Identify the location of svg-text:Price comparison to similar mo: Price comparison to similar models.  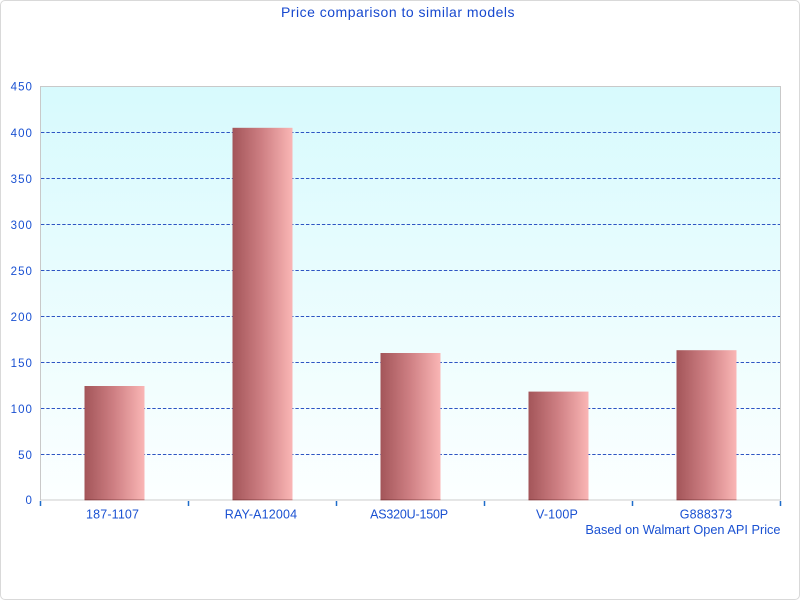
(398, 12).